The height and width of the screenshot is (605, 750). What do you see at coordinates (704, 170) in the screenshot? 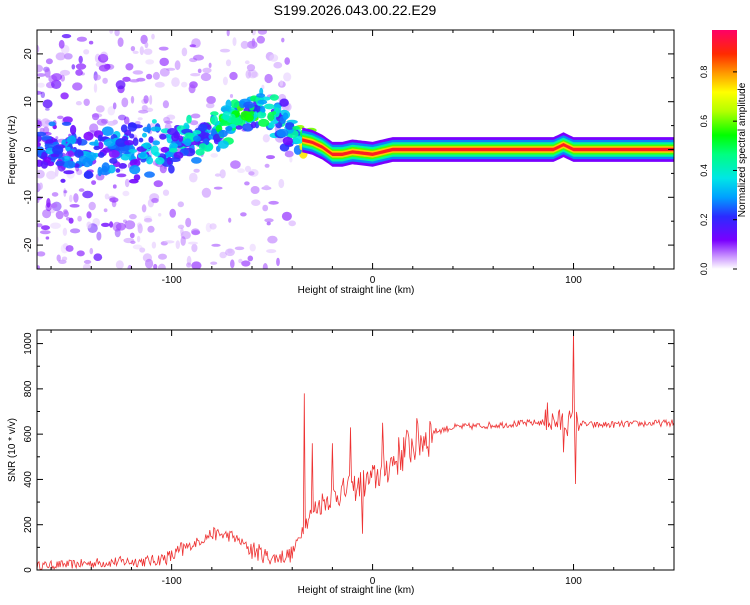
I see `colorbar-tick-label: 0.4` at bounding box center [704, 170].